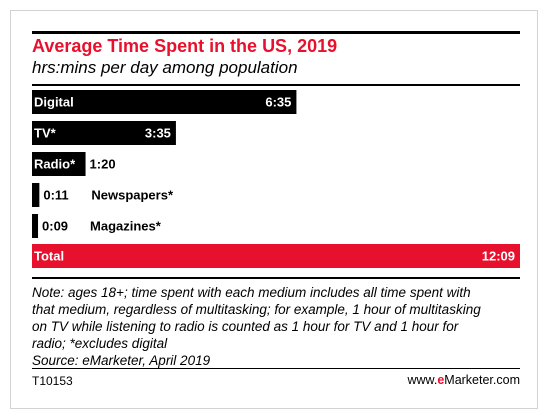  Describe the element at coordinates (498, 256) in the screenshot. I see `value-label: 12:09` at that location.